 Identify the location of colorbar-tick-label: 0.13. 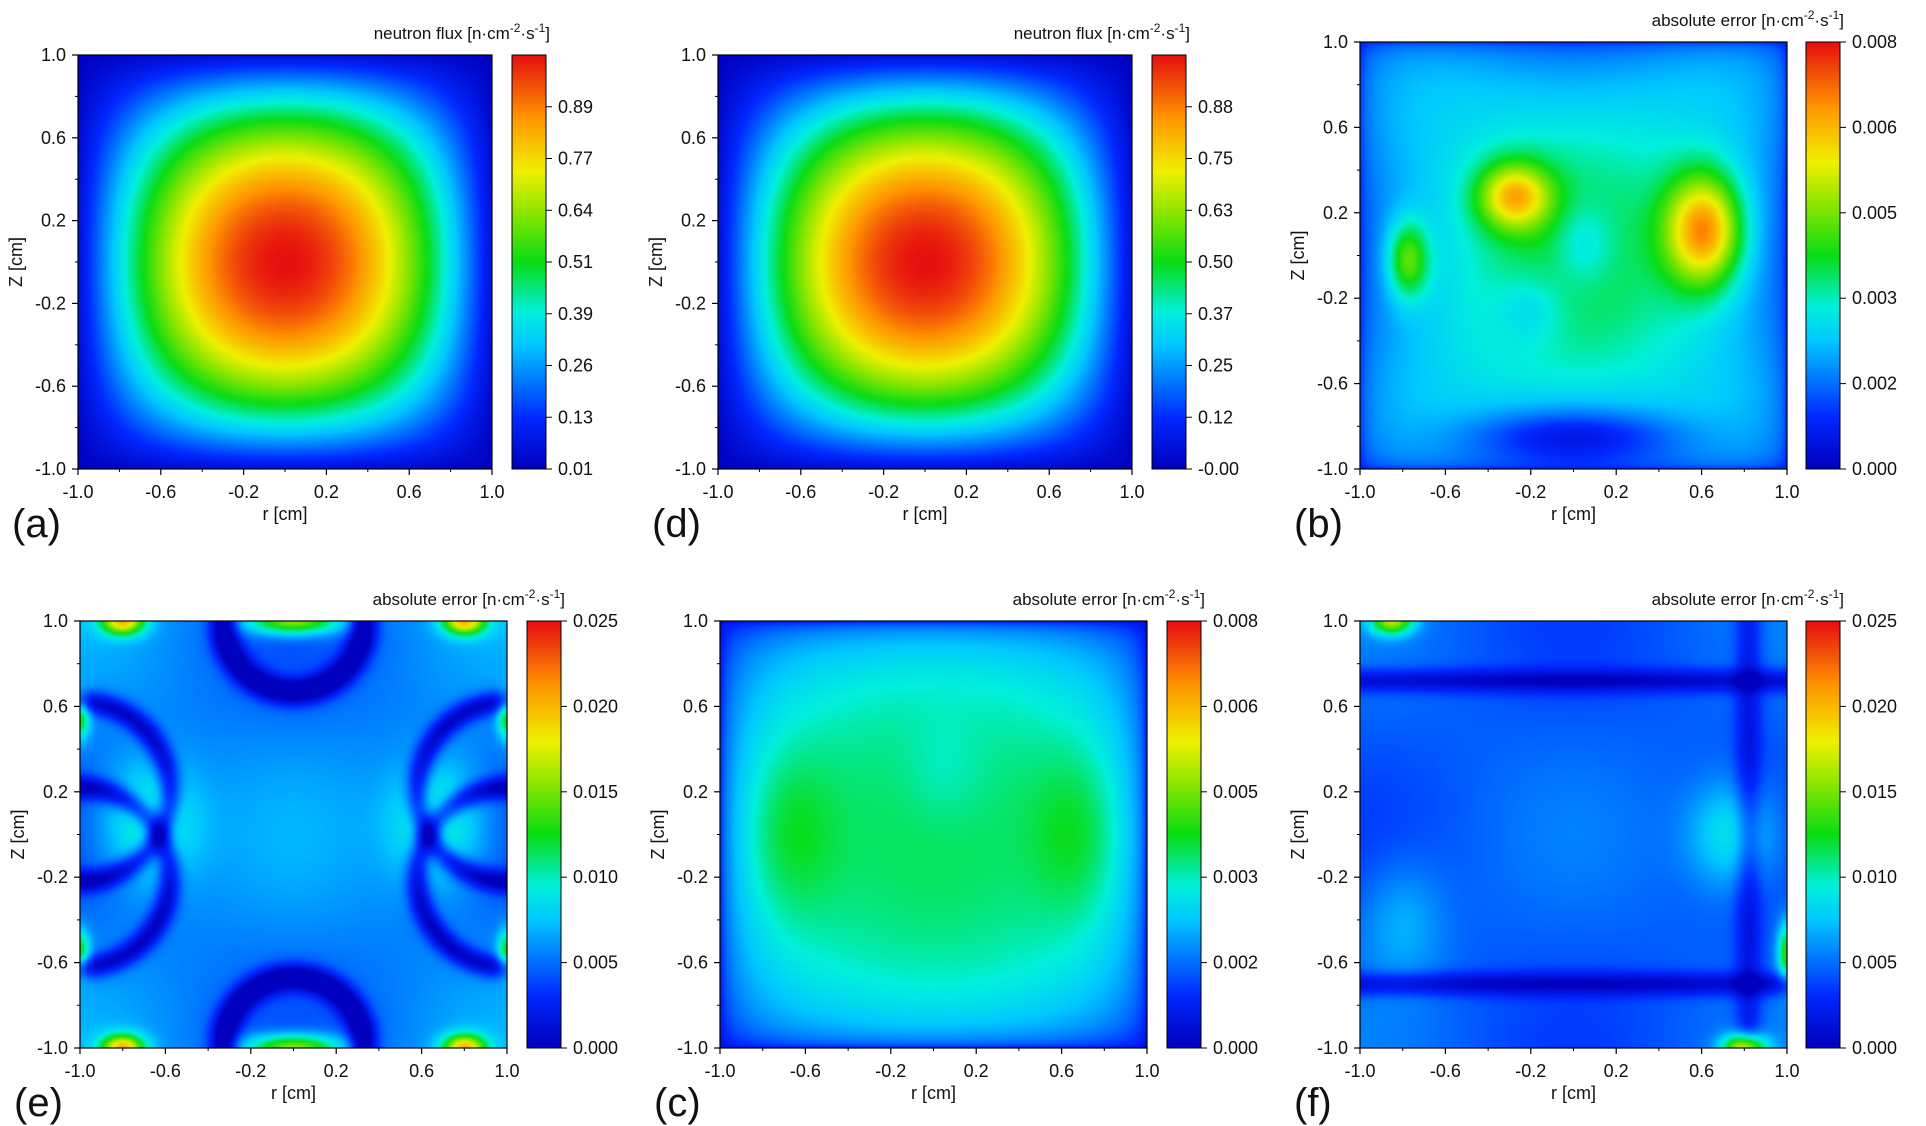
(575, 417).